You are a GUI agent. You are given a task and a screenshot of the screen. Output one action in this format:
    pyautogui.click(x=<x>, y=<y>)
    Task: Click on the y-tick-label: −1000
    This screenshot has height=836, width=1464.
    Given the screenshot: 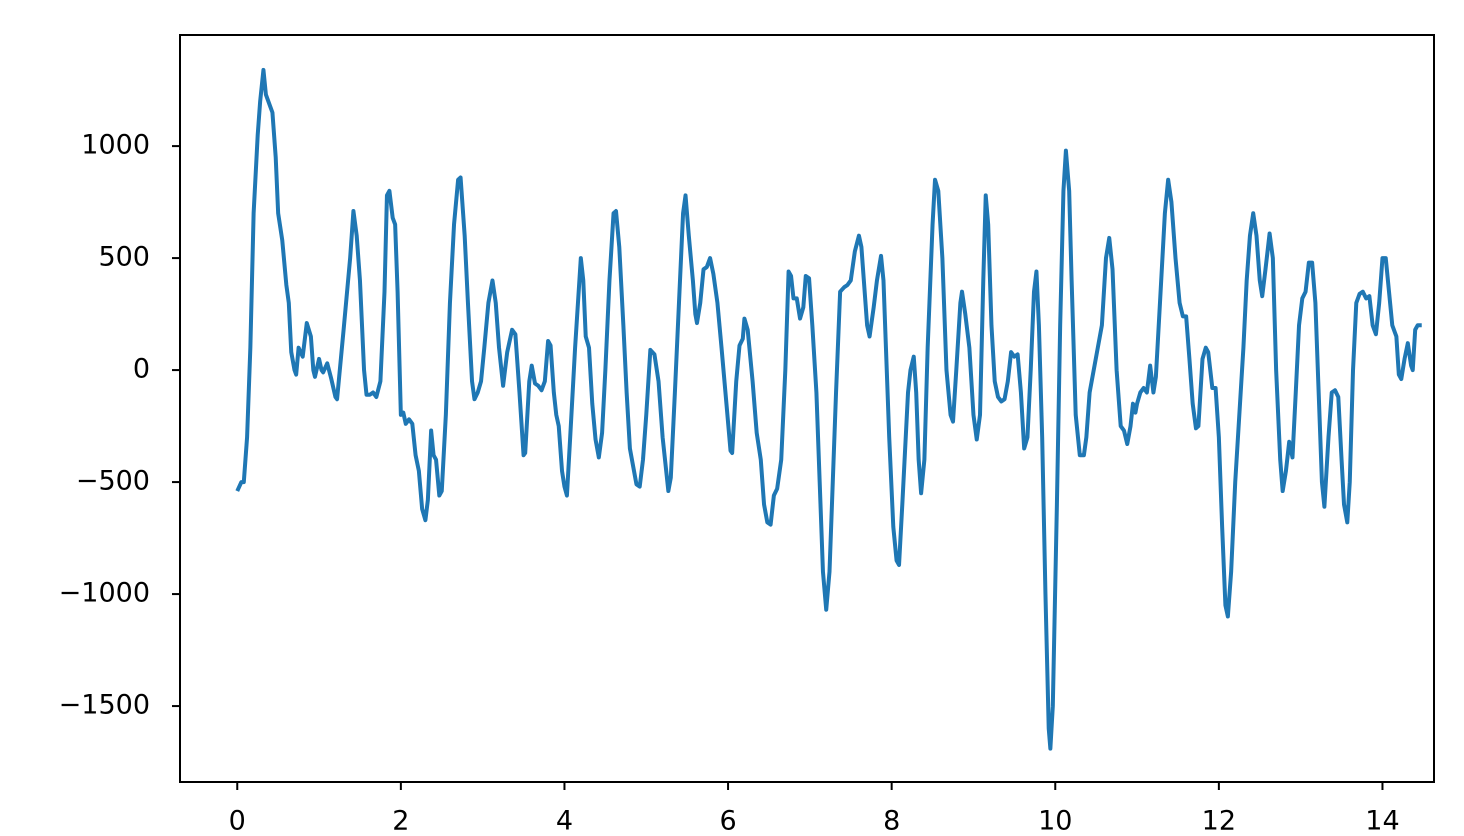 What is the action you would take?
    pyautogui.click(x=104, y=593)
    